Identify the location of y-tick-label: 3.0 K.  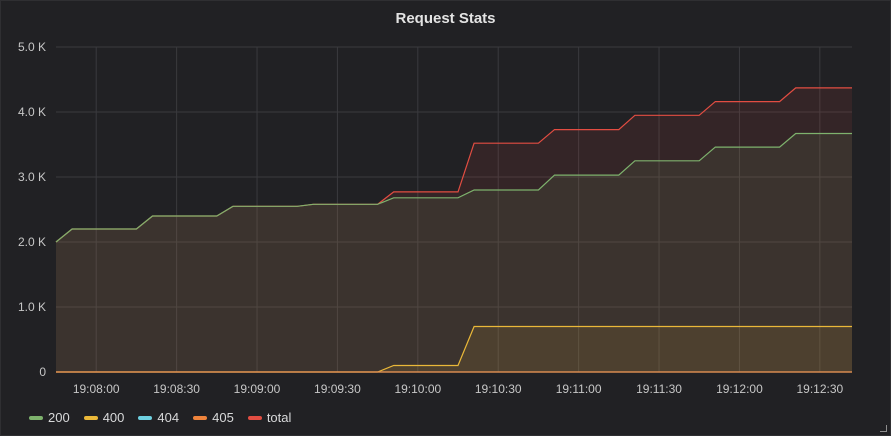
(32, 177).